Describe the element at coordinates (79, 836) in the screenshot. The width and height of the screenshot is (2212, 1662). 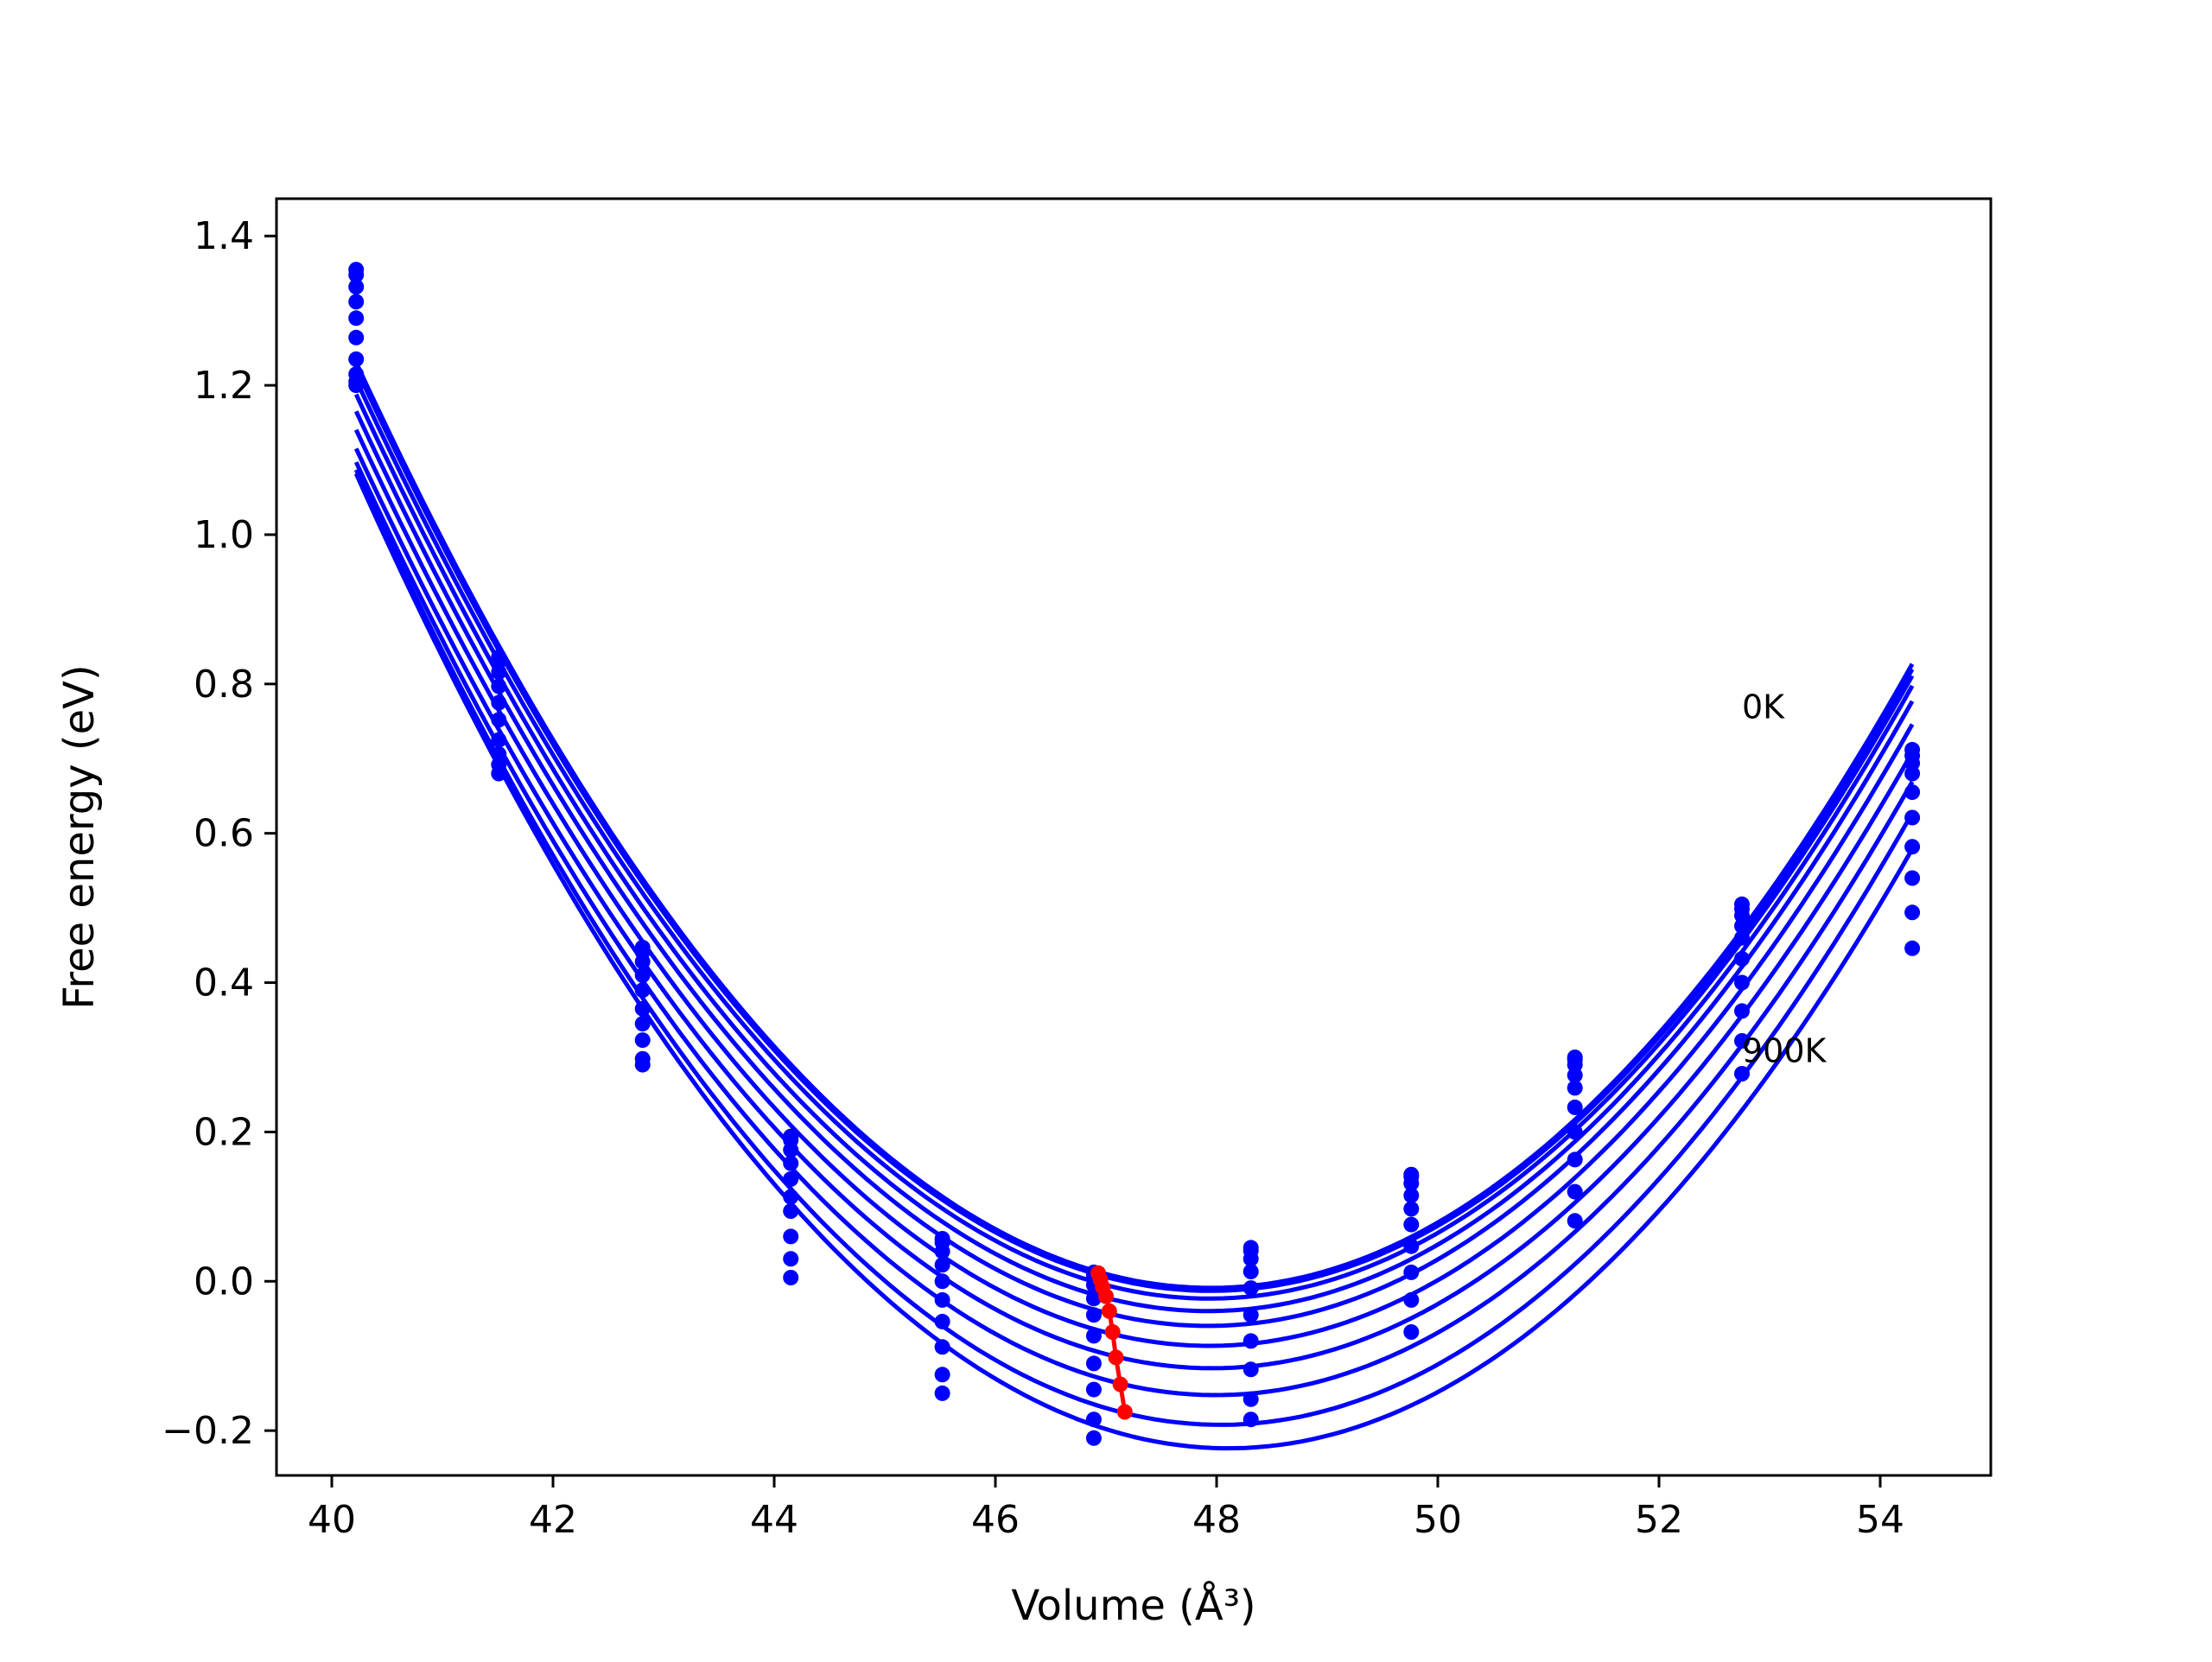
I see `y-axis-label: Free energy (eV)` at that location.